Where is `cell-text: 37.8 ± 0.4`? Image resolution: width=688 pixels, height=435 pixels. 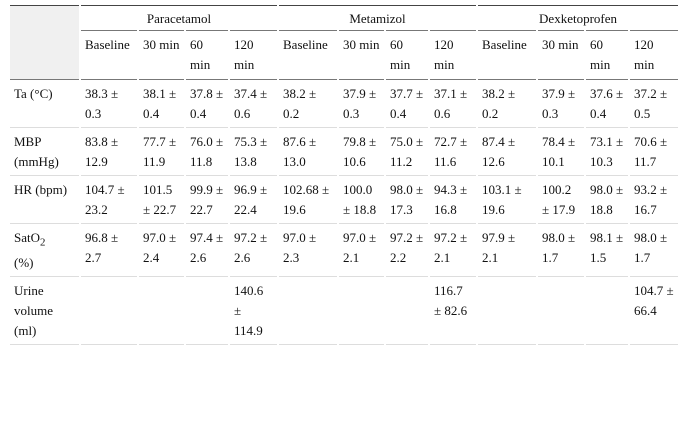 cell-text: 37.8 ± 0.4 is located at coordinates (207, 103).